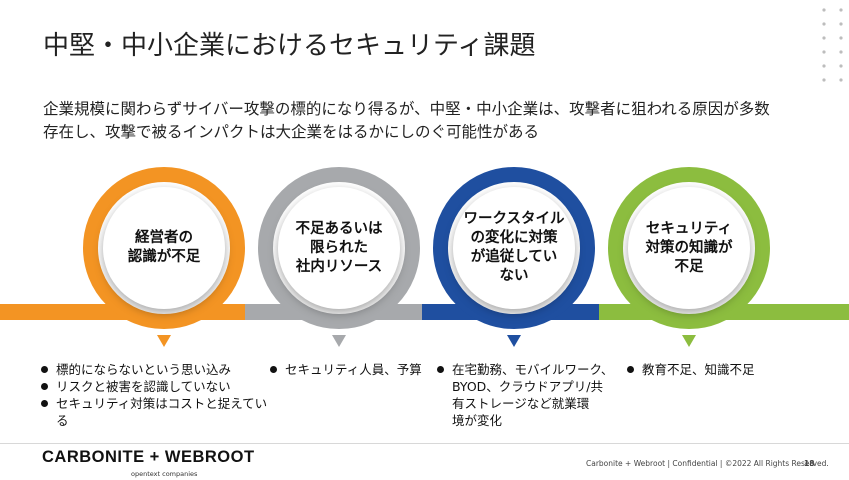  Describe the element at coordinates (155, 412) in the screenshot. I see `list-item: セキュリティ対策はコストと捉えている` at that location.